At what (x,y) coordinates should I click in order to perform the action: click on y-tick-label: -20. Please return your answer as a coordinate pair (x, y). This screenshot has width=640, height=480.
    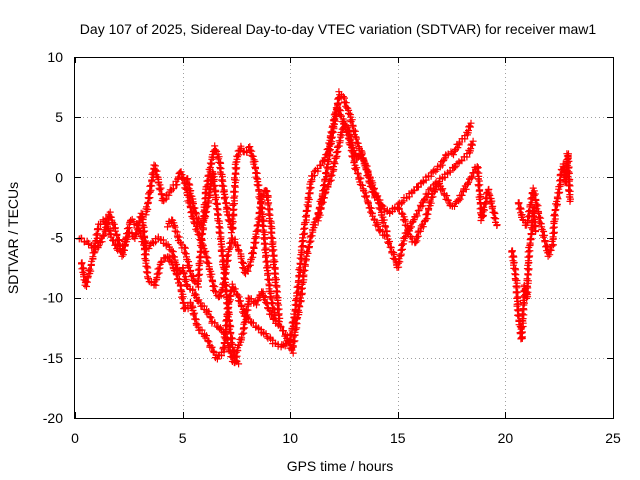
    Looking at the image, I should click on (53, 418).